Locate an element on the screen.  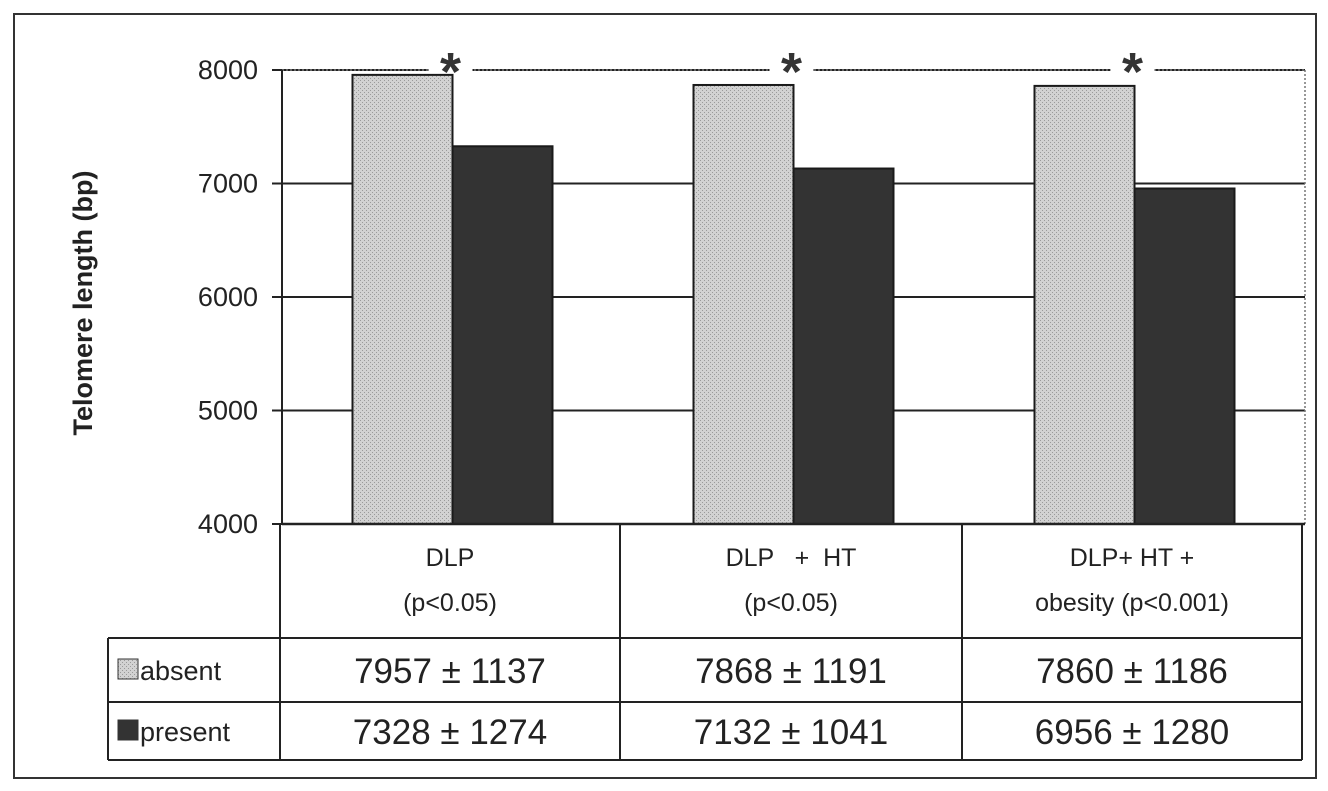
y-tick-label: 6000 is located at coordinates (228, 297).